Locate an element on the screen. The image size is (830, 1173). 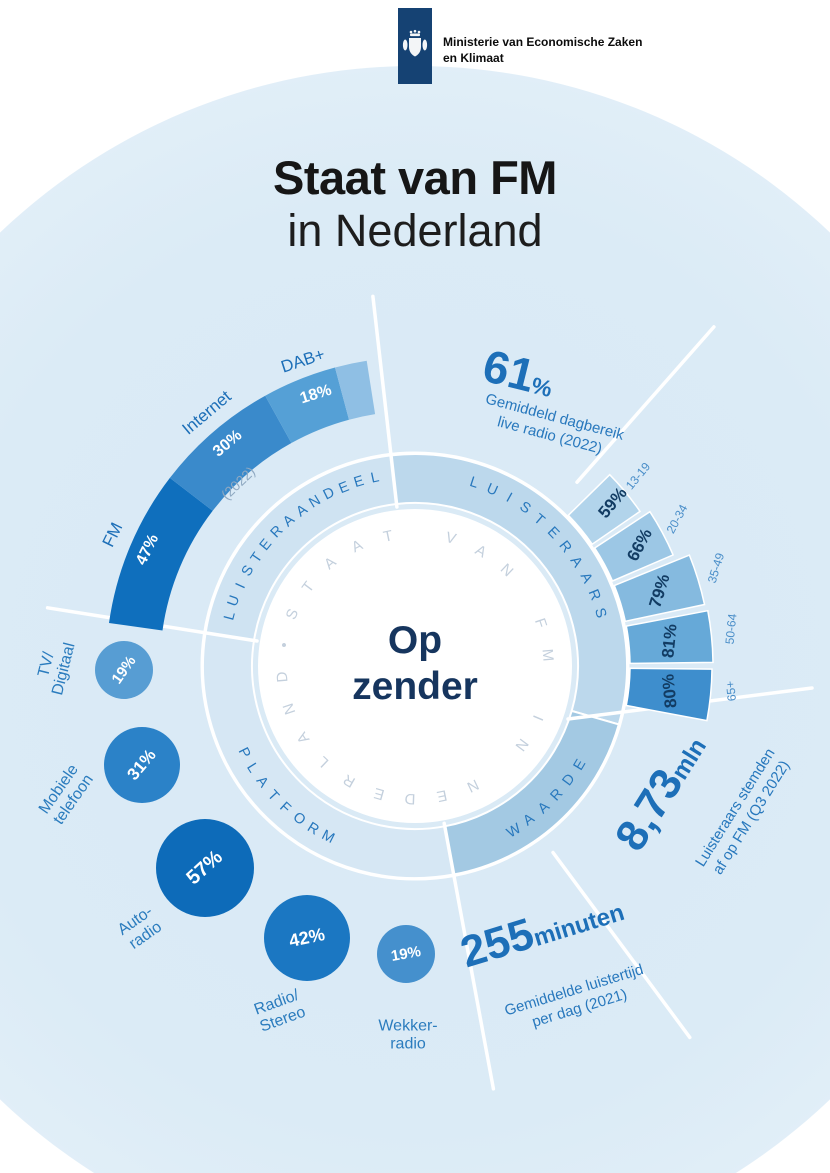
age-bar-value: 66% is located at coordinates (640, 544).